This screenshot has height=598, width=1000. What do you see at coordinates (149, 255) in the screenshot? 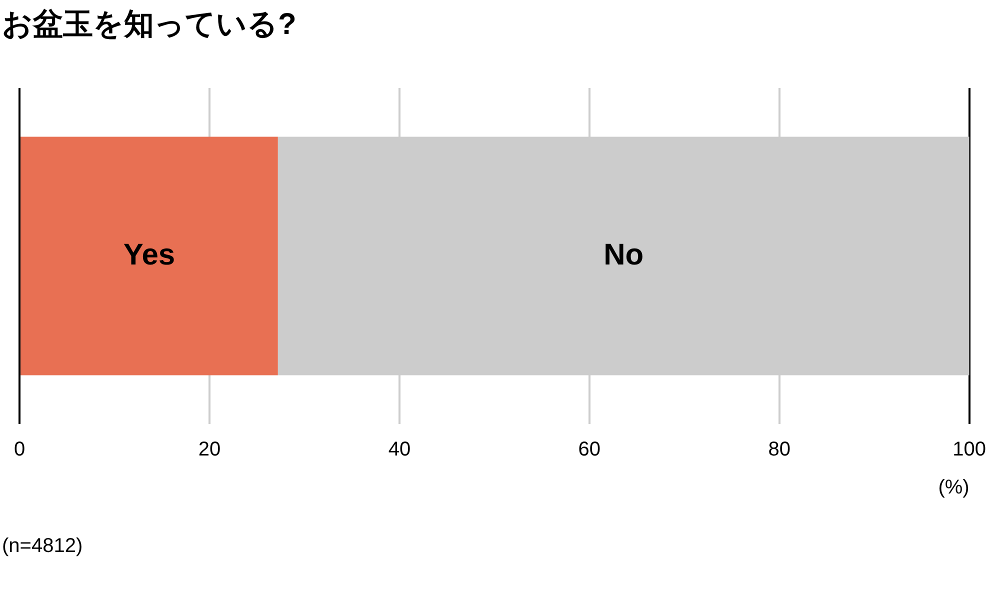
I see `series-label: Yes` at bounding box center [149, 255].